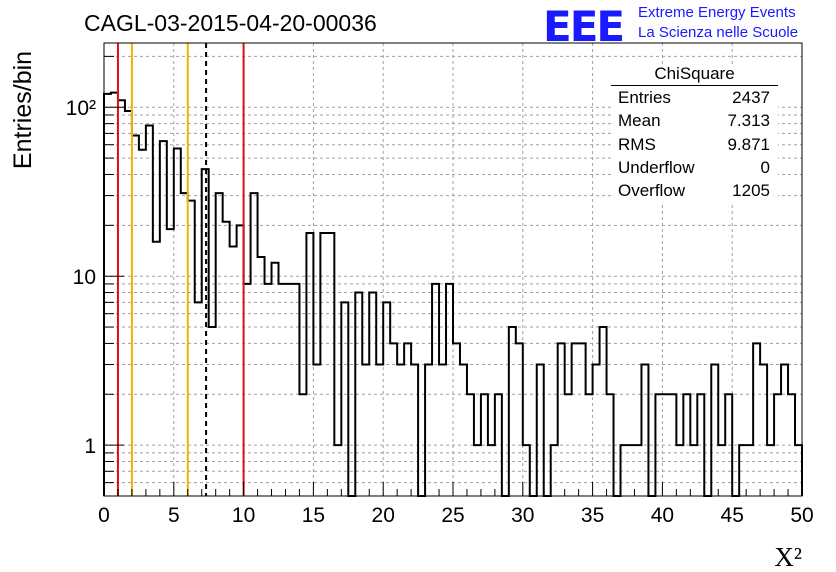 The height and width of the screenshot is (572, 836). What do you see at coordinates (694, 144) in the screenshot?
I see `stats-row: RMS 9.871` at bounding box center [694, 144].